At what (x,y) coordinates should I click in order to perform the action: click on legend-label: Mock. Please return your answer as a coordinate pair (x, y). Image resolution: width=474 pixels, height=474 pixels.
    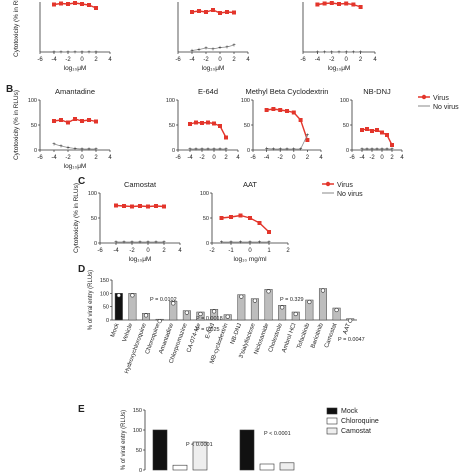
    Looking at the image, I should click on (349, 411).